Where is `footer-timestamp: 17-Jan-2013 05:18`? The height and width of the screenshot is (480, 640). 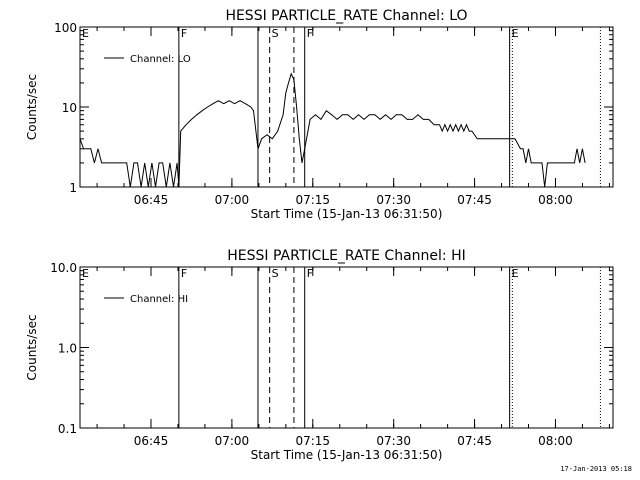 footer-timestamp: 17-Jan-2013 05:18 is located at coordinates (596, 469).